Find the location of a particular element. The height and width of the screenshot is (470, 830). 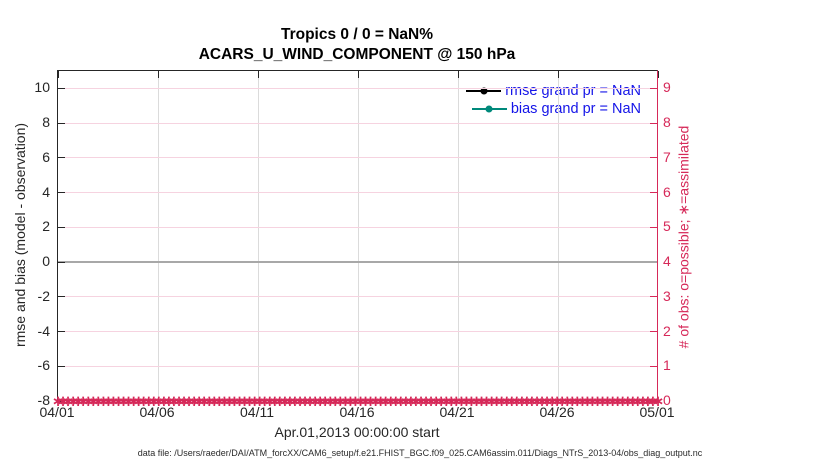

y-right-tick-label: 3 is located at coordinates (667, 295).